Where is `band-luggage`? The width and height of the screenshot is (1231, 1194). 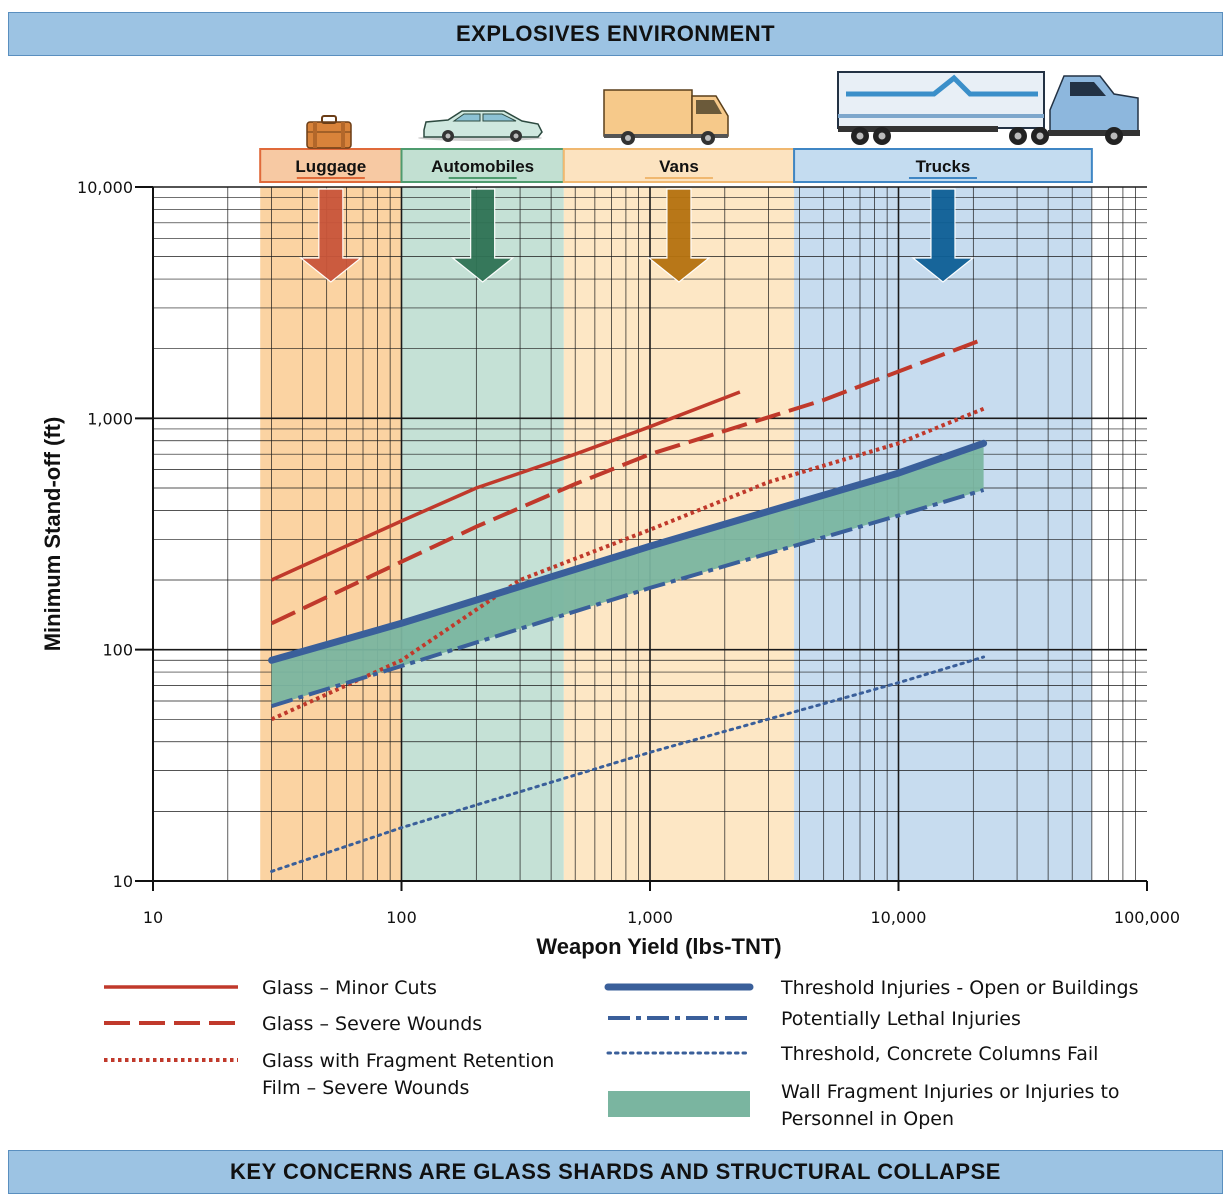 band-luggage is located at coordinates (331, 534).